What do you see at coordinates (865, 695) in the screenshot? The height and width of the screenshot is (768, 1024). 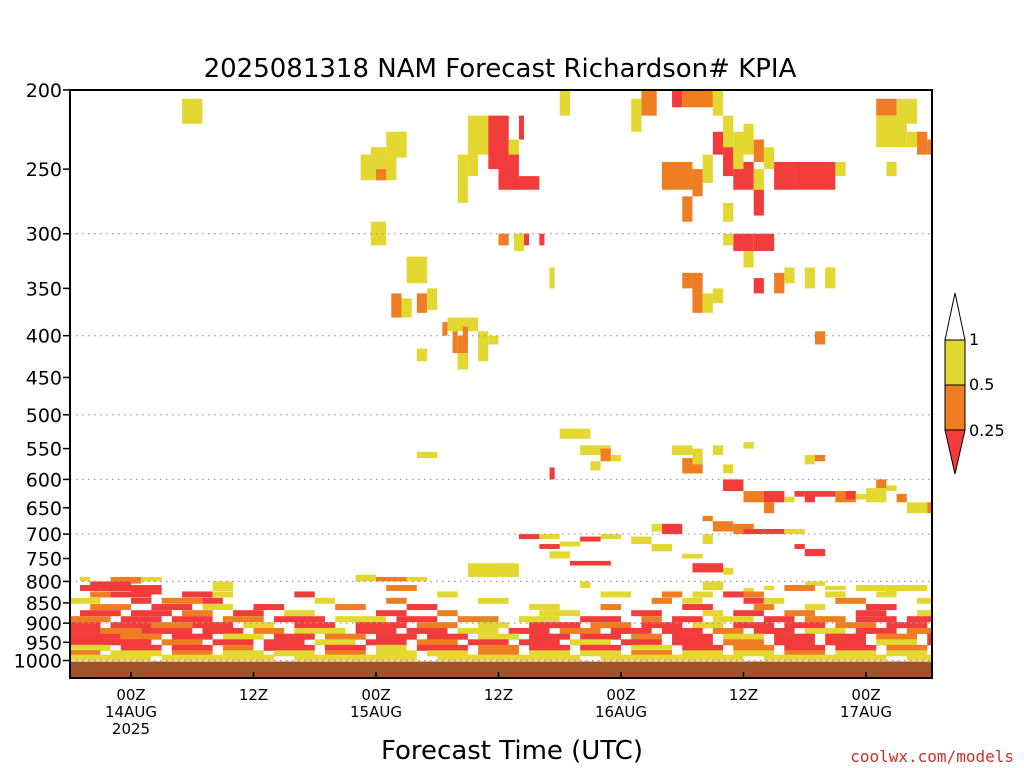 I see `x-tick-label: 00Z` at bounding box center [865, 695].